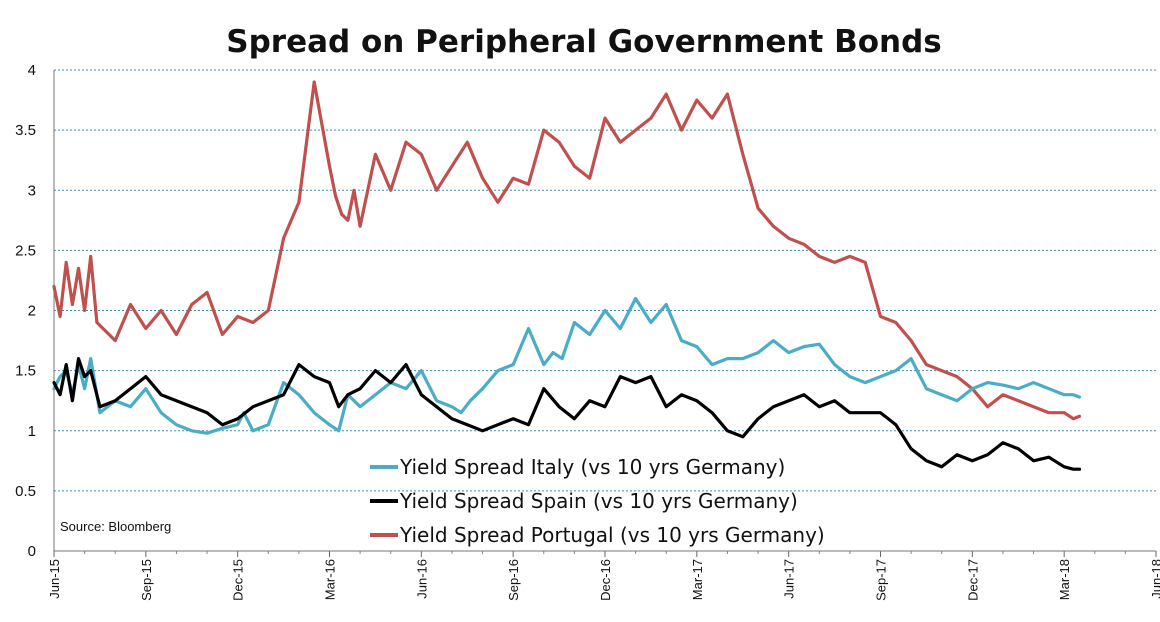  What do you see at coordinates (697, 579) in the screenshot?
I see `x-tick-label: Mar-17` at bounding box center [697, 579].